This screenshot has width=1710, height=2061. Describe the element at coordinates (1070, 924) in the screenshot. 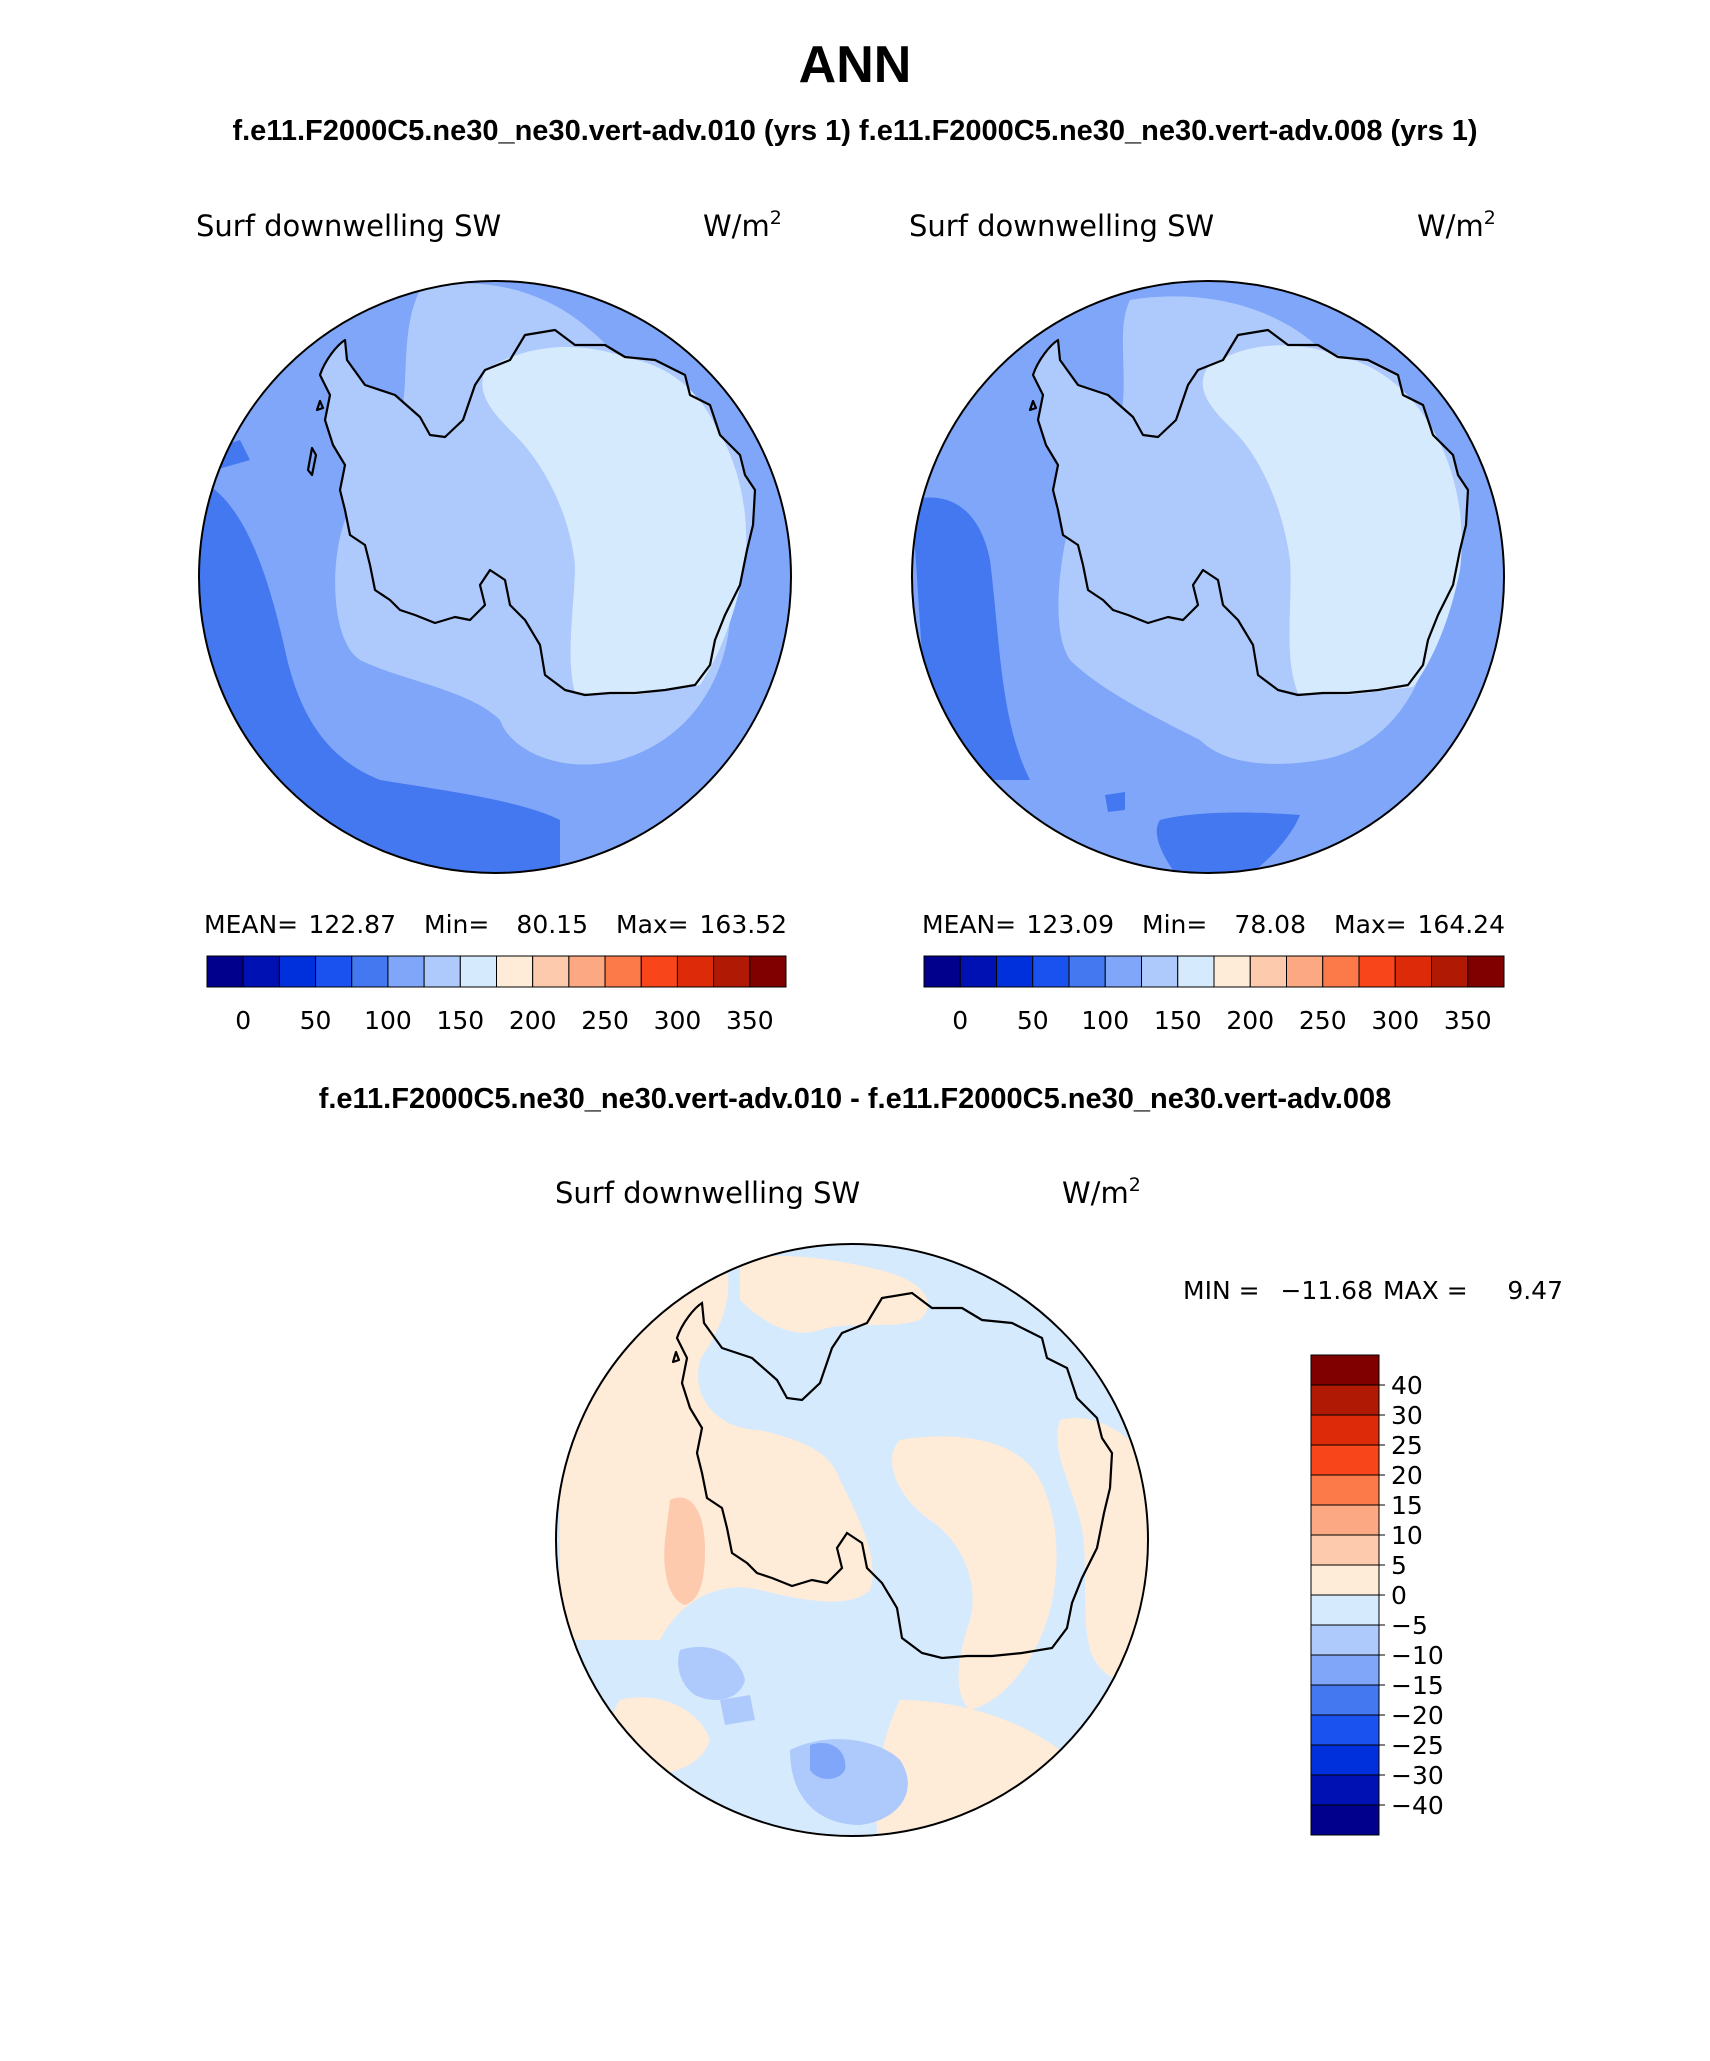

I see `mean-value: 123.09` at that location.